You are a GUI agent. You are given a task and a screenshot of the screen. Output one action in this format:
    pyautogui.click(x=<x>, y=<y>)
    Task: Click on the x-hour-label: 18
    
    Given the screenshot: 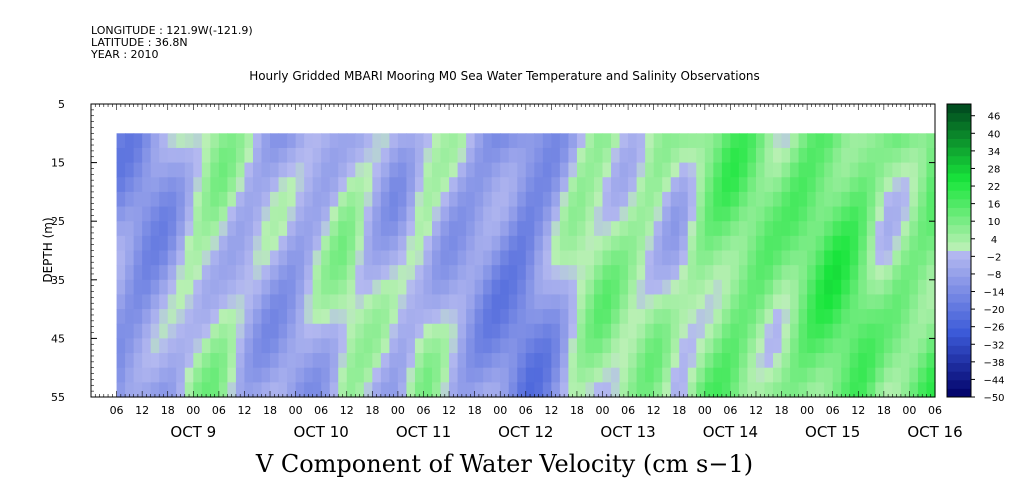 What is the action you would take?
    pyautogui.click(x=679, y=410)
    